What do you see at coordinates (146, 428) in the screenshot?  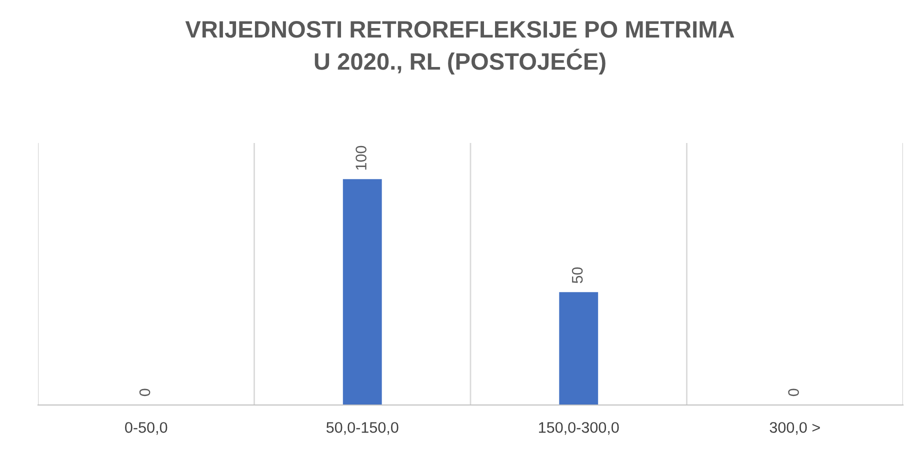 I see `x-tick-label: 0-50,0` at bounding box center [146, 428].